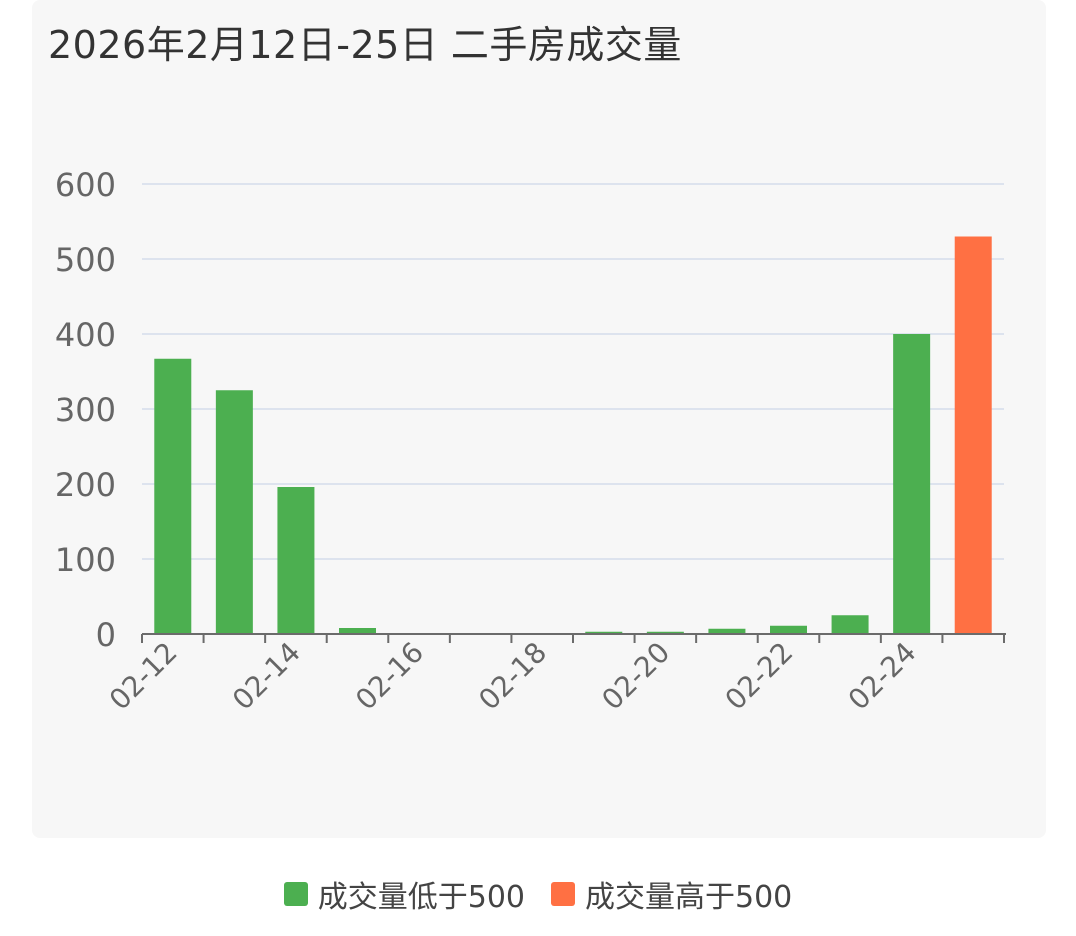 The height and width of the screenshot is (936, 1076). I want to click on legend-item-high: 成交量高于500, so click(671, 894).